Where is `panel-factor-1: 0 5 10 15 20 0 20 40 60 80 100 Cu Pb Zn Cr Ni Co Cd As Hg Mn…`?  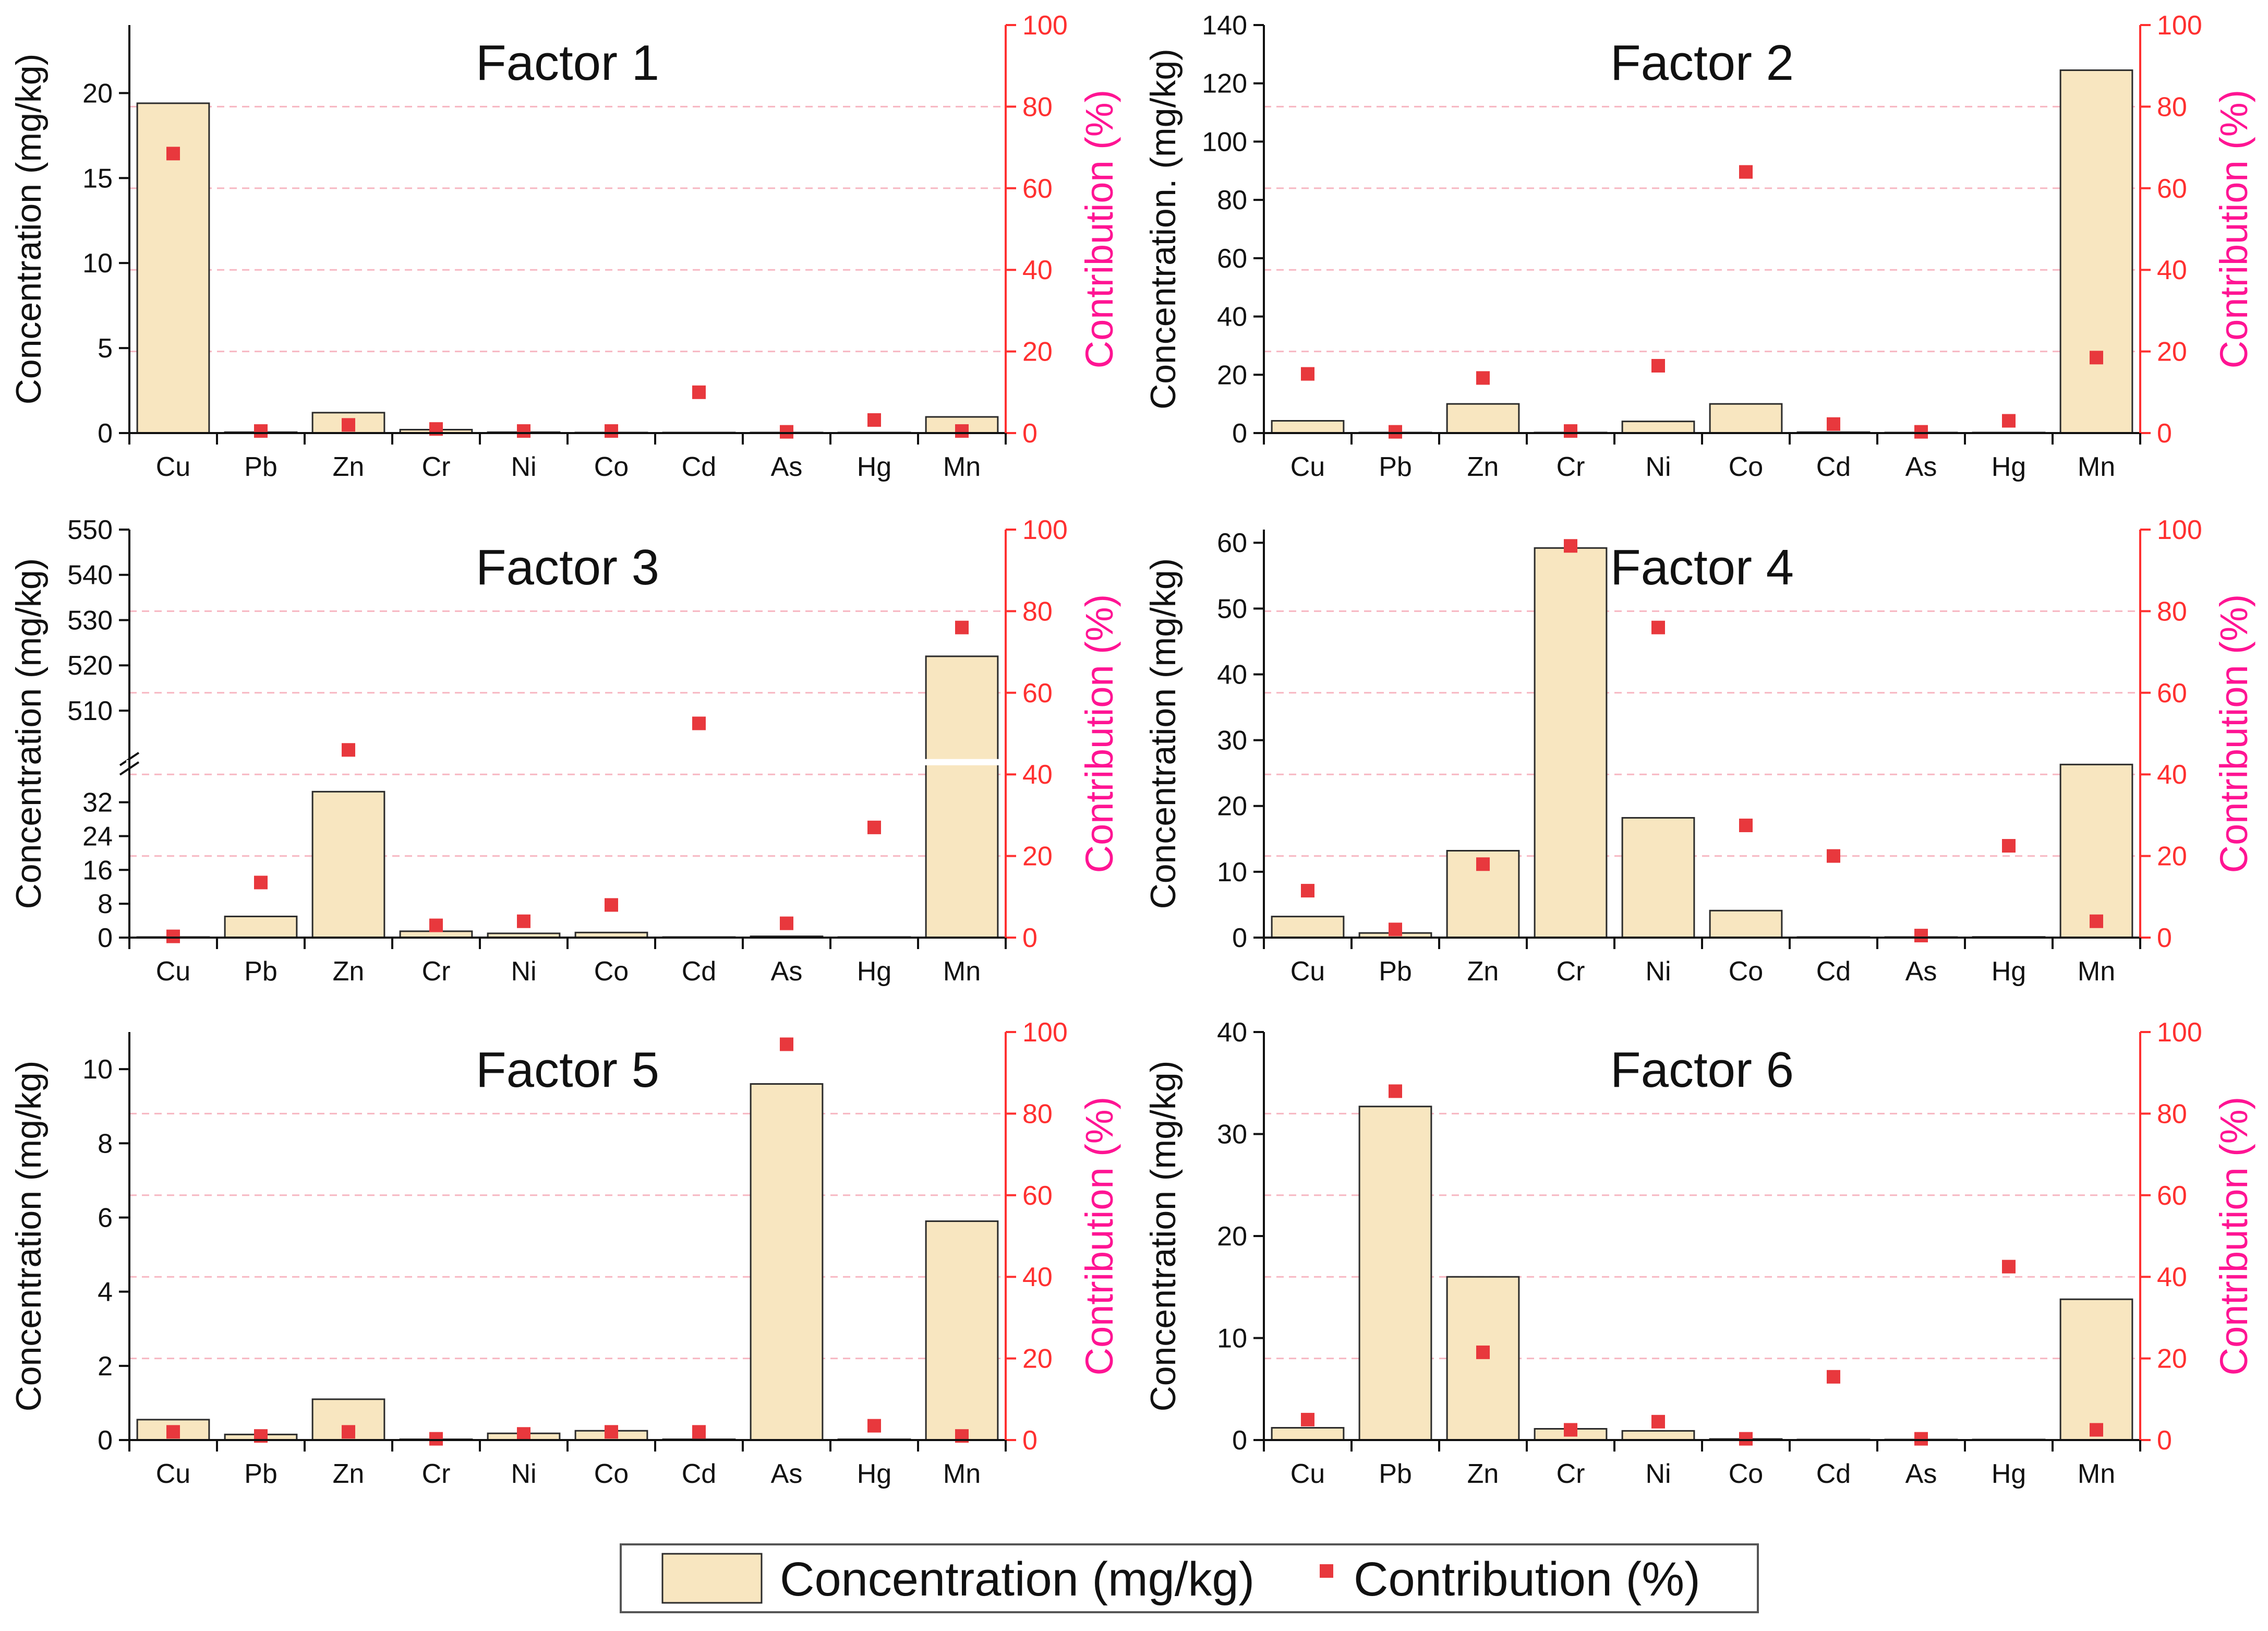 panel-factor-1: 0 5 10 15 20 0 20 40 60 80 100 Cu Pb Zn Cr Ni Co Cd As Hg Mn… is located at coordinates (565, 246).